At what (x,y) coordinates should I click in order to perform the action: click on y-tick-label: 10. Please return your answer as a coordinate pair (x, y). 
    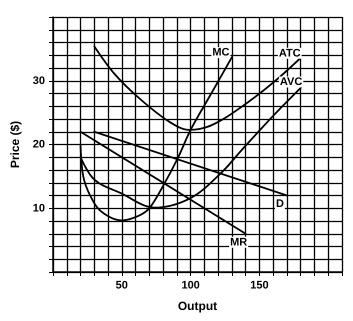
    Looking at the image, I should click on (38, 208).